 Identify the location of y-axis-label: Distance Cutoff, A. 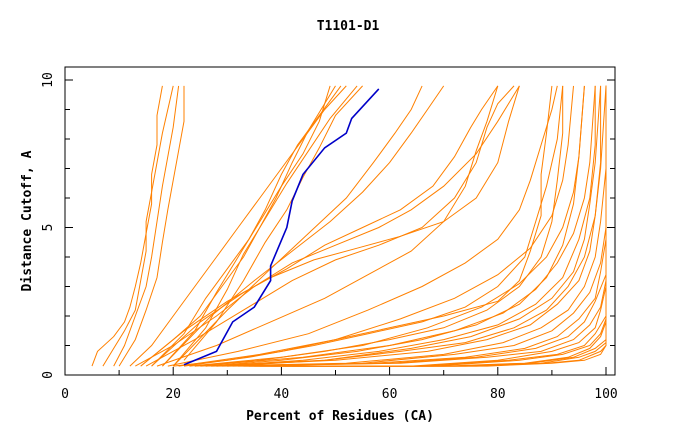
(27, 220).